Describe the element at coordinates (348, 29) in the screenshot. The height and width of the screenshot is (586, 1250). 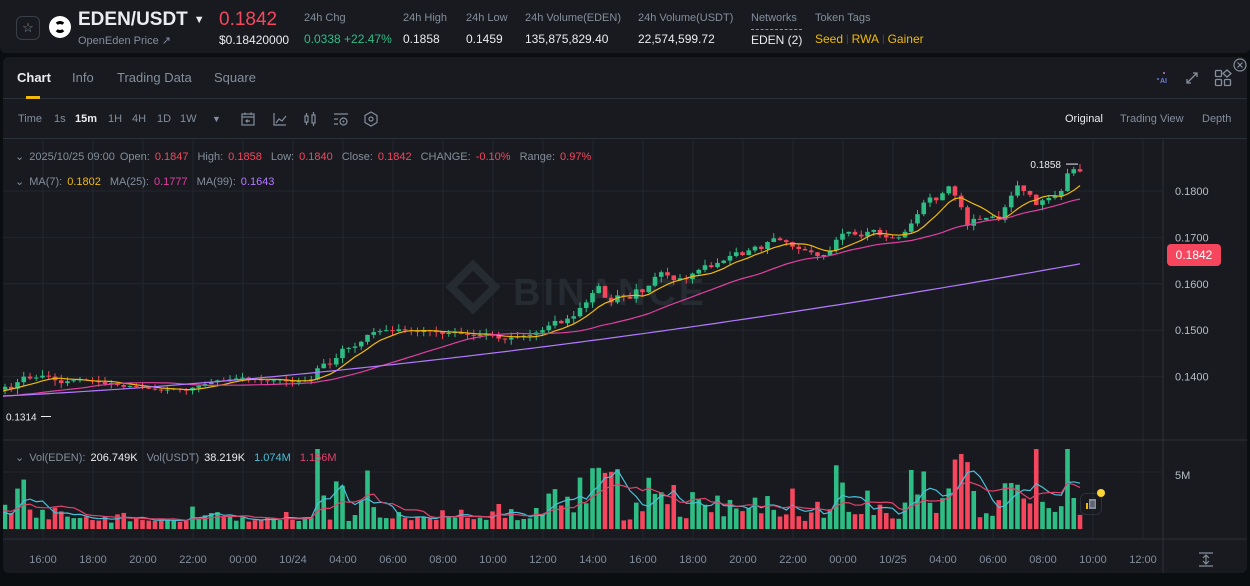
I see `stat-24h-change: 24h Chg 0.0338 +22.47%` at that location.